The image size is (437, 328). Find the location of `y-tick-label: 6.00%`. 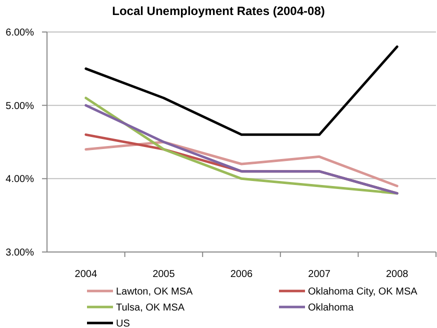

y-tick-label: 6.00% is located at coordinates (20, 33).